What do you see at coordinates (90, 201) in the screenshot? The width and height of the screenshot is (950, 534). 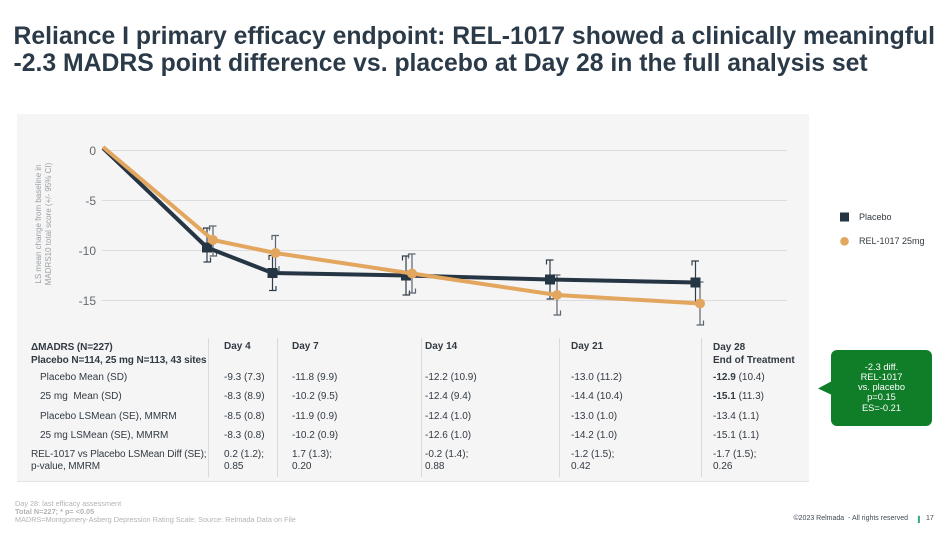 I see `svg-text: -5` at bounding box center [90, 201].